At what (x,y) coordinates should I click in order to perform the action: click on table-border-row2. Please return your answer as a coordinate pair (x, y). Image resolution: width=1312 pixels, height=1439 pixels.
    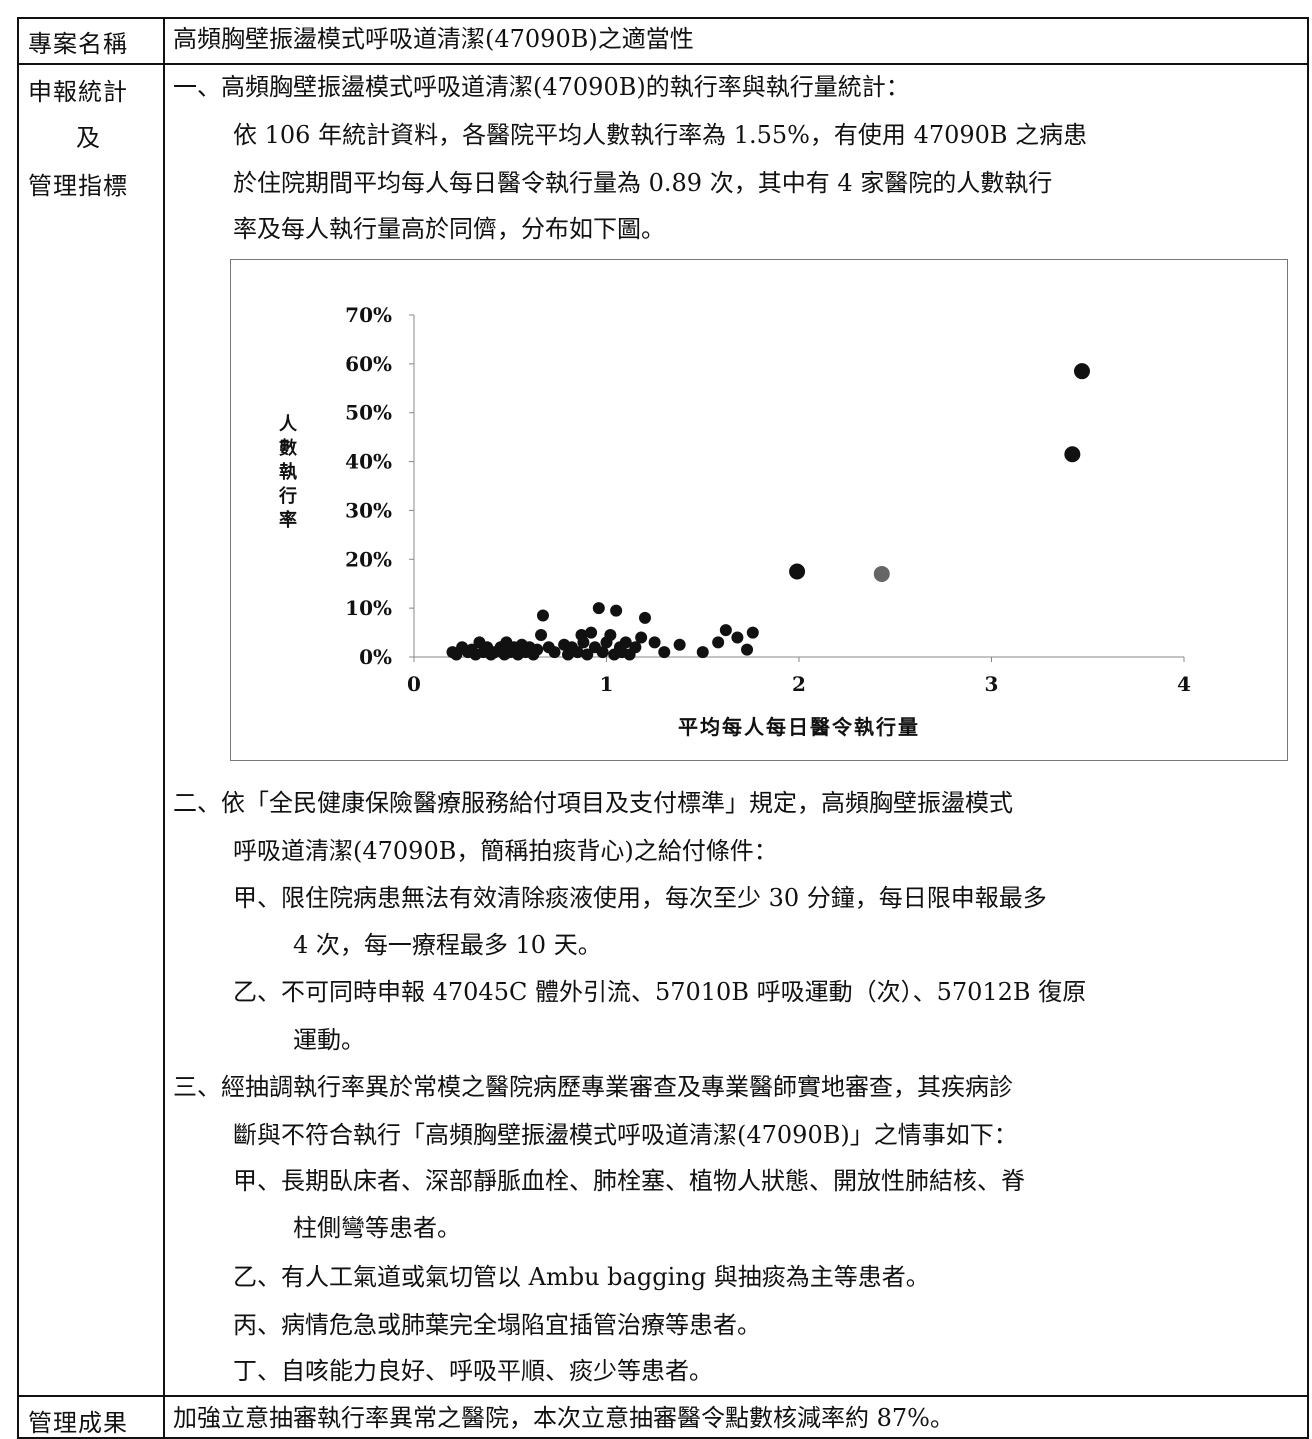
    Looking at the image, I should click on (663, 1396).